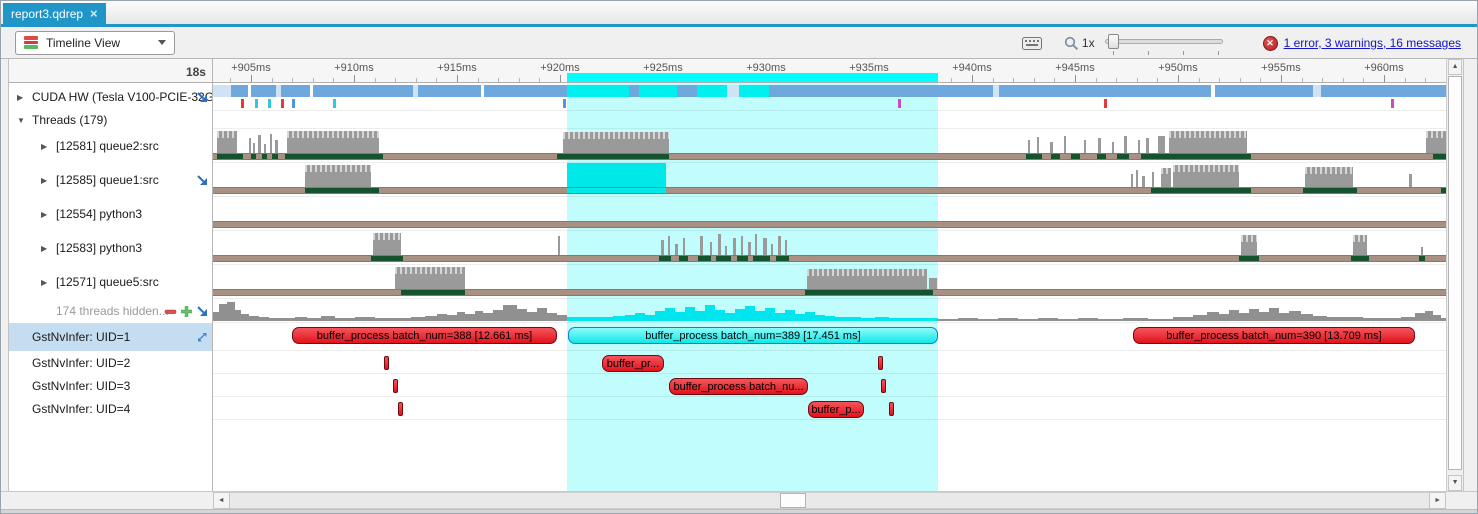 This screenshot has width=1478, height=514. What do you see at coordinates (1372, 43) in the screenshot?
I see `messages-link: 1 error, 3 warnings, 16 messages` at bounding box center [1372, 43].